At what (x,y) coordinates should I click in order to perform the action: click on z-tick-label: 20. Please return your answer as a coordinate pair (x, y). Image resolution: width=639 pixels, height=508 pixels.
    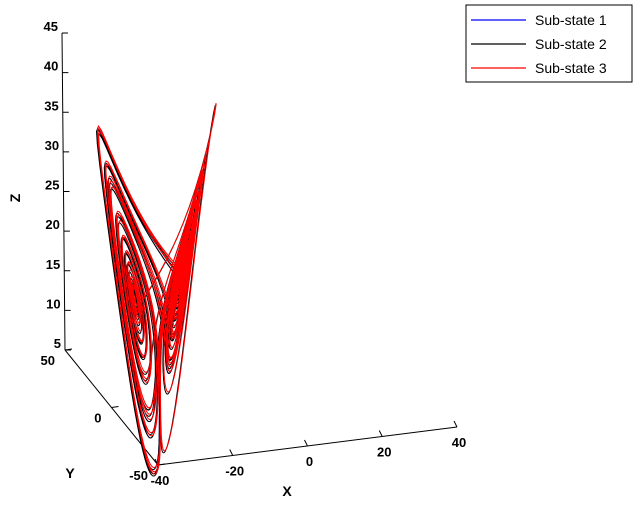
    Looking at the image, I should click on (52, 224).